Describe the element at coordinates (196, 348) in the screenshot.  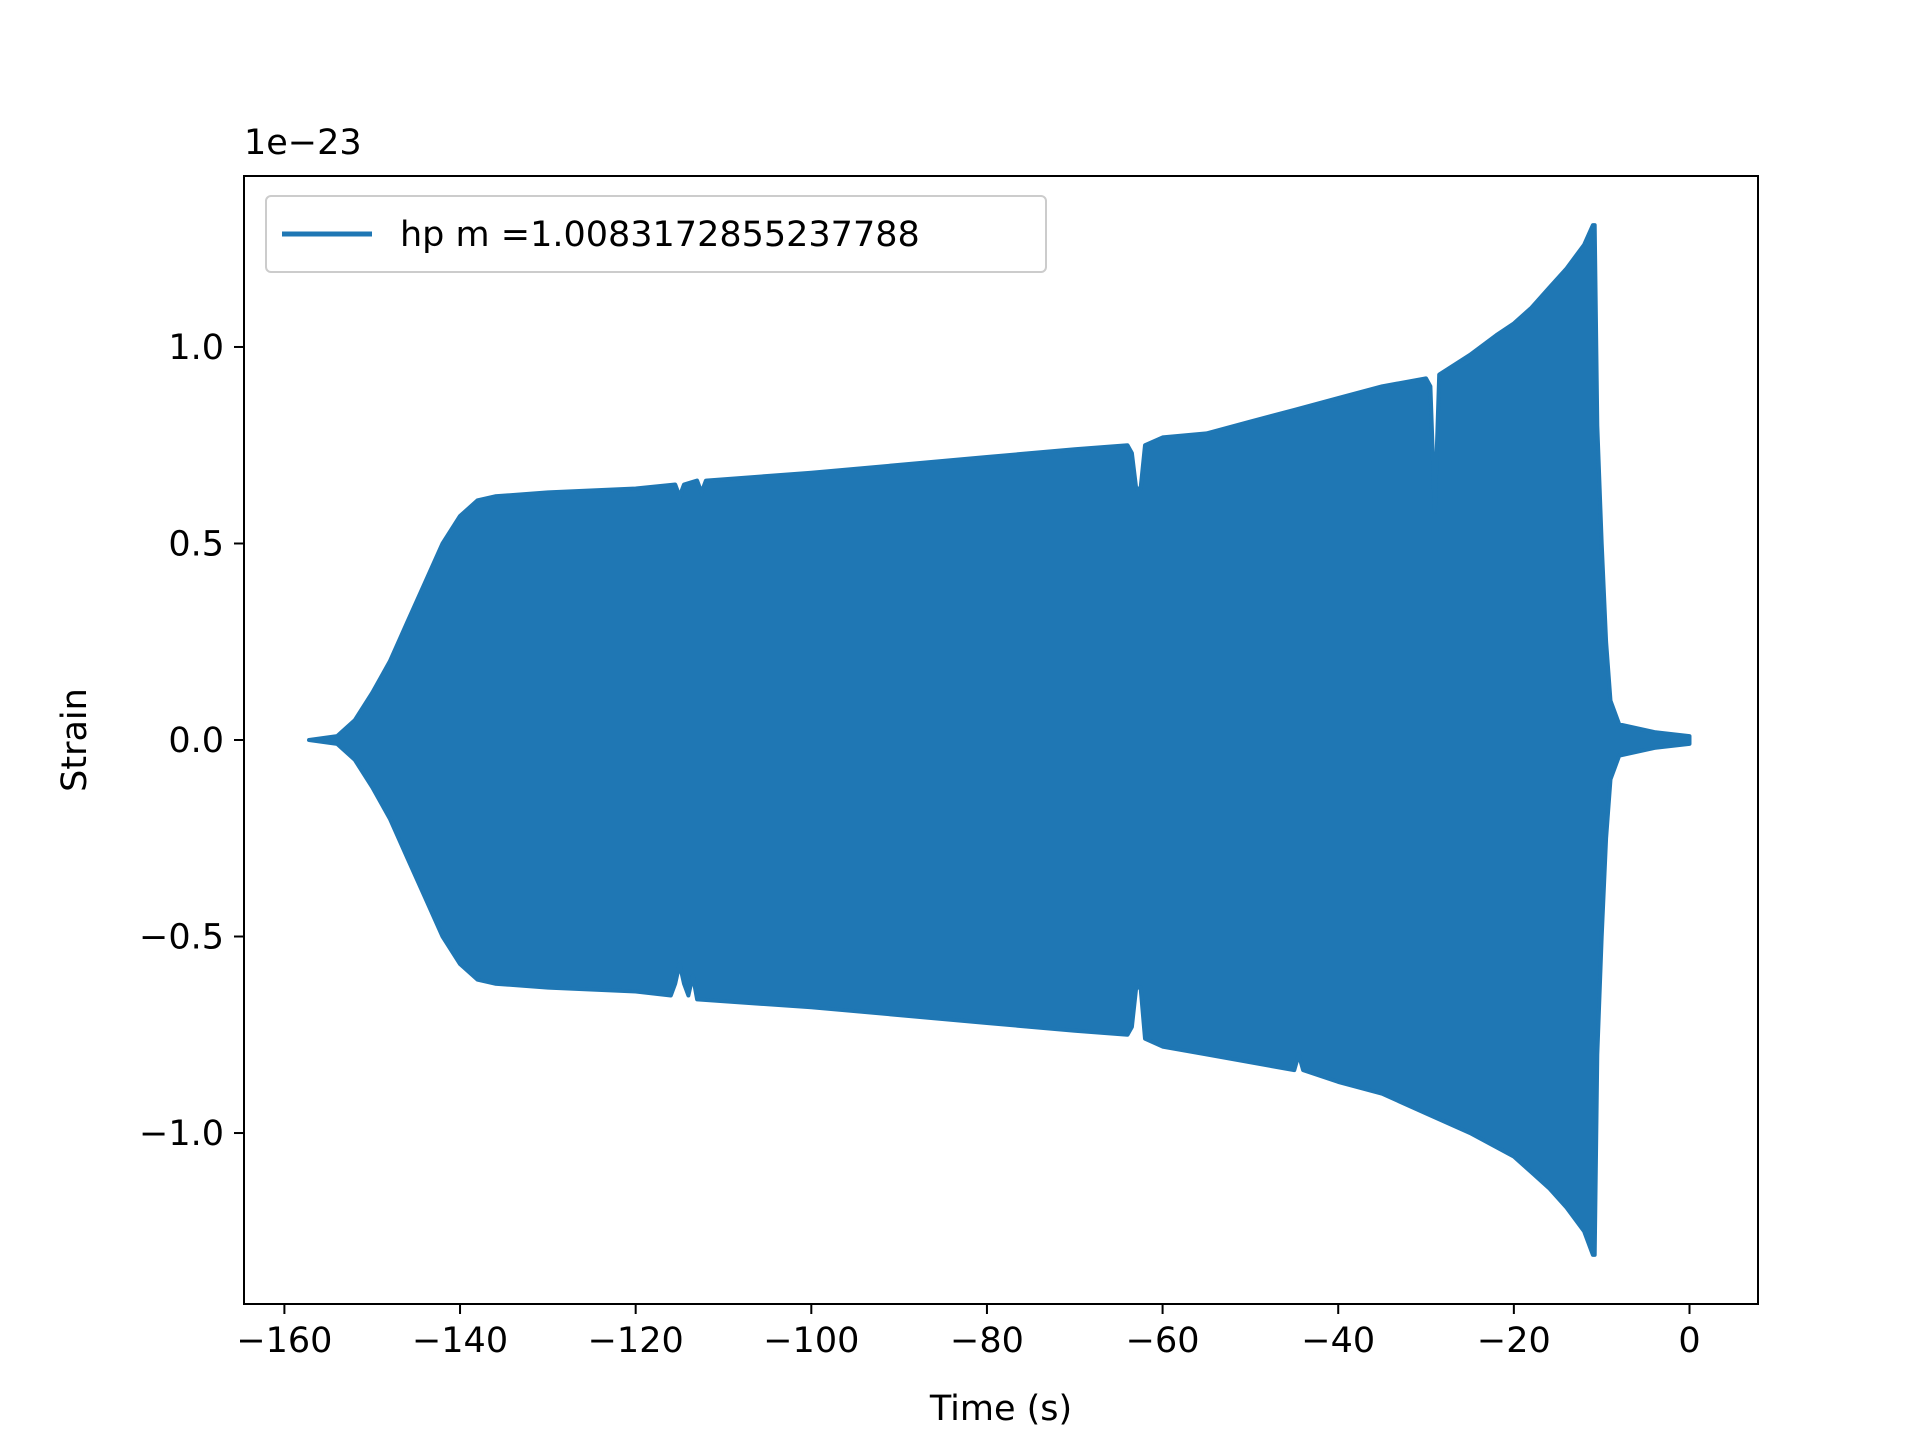
I see `y-tick-label: 1.0` at that location.